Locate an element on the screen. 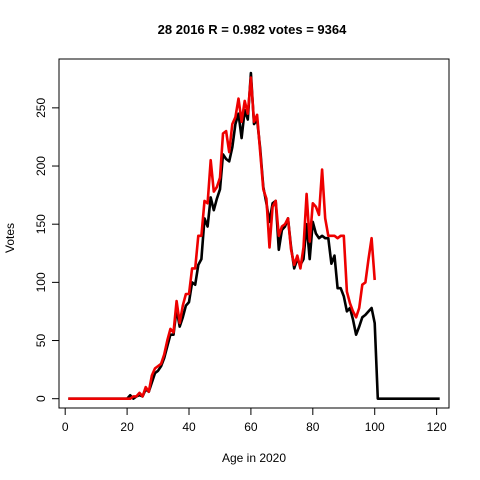 The image size is (480, 480). y-tick-label: 0 is located at coordinates (41, 398).